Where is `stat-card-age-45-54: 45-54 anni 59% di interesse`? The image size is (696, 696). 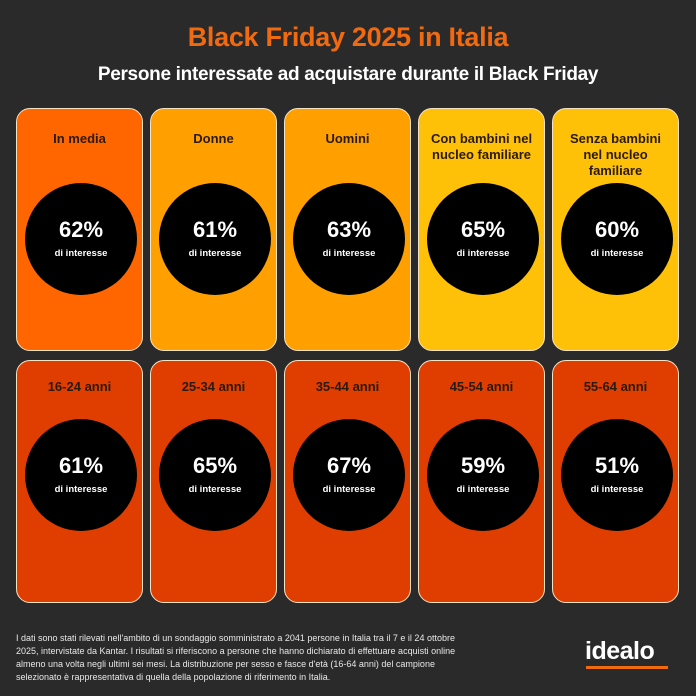
stat-card-age-45-54: 45-54 anni 59% di interesse is located at coordinates (481, 481).